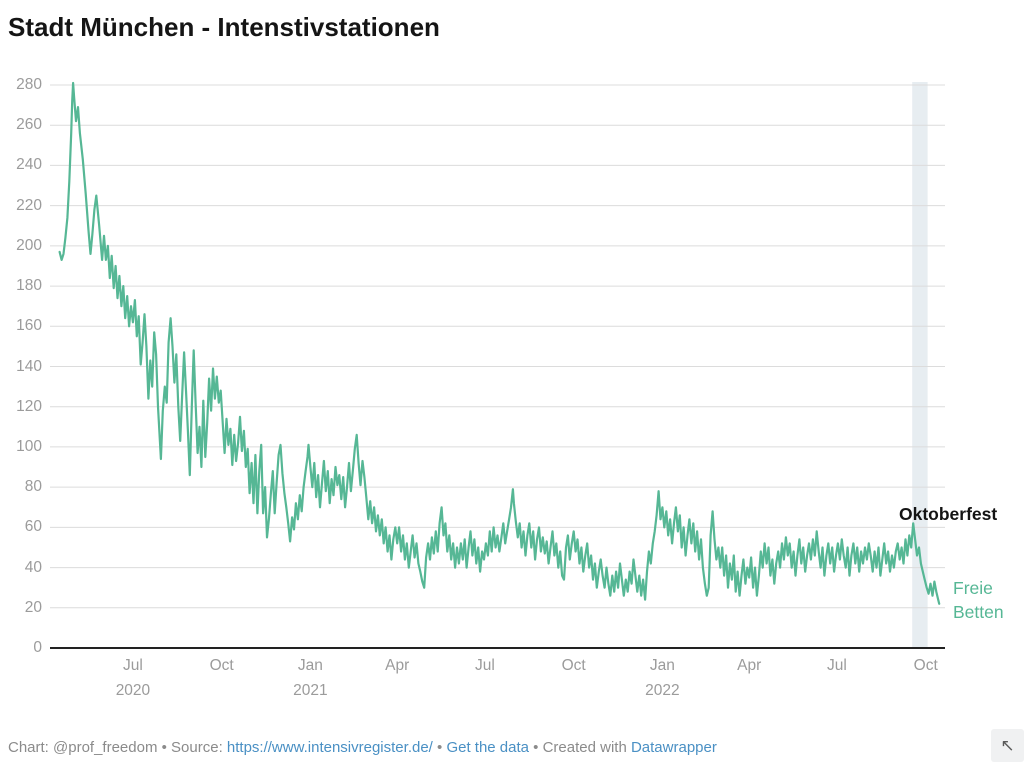 The image size is (1024, 763). Describe the element at coordinates (662, 690) in the screenshot. I see `x-tick-year-label: 2022` at that location.